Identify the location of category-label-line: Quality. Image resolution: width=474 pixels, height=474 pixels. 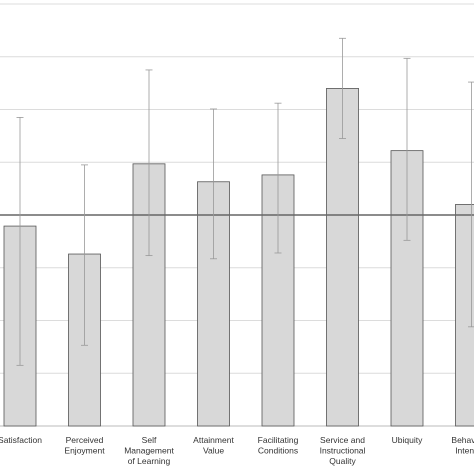
(342, 461).